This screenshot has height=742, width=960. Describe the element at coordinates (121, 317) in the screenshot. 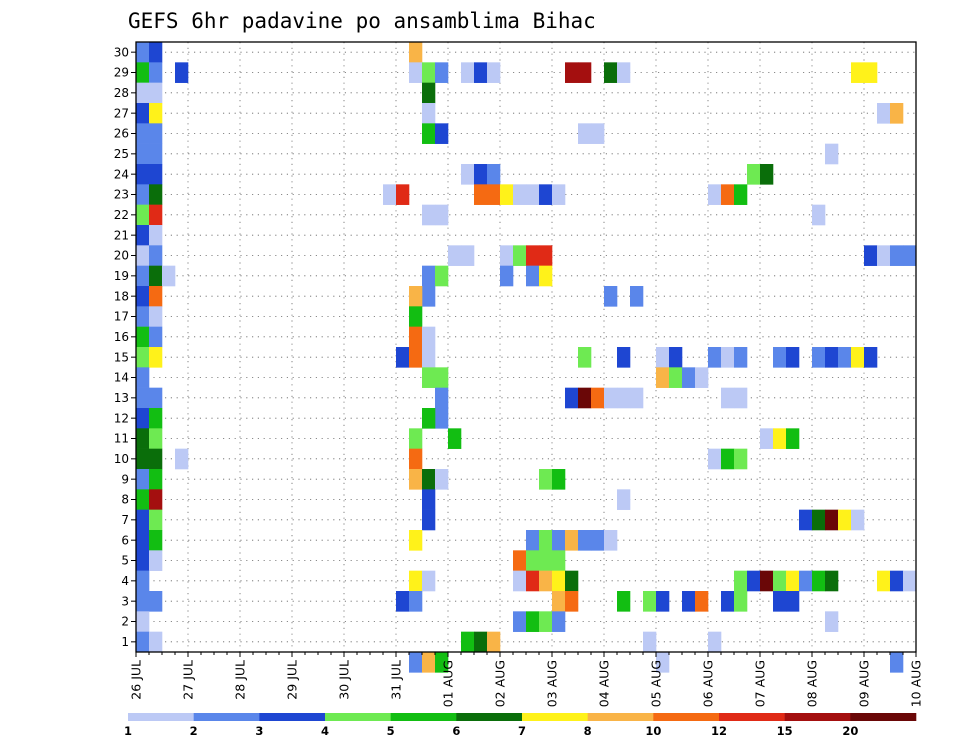

I see `y-tick-label: 17` at that location.